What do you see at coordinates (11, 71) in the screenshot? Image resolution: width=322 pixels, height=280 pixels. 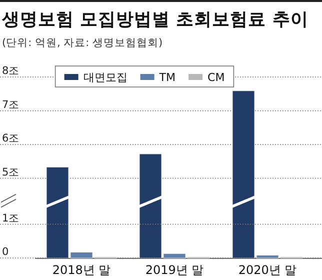 I see `y-tick-label: 8조` at bounding box center [11, 71].